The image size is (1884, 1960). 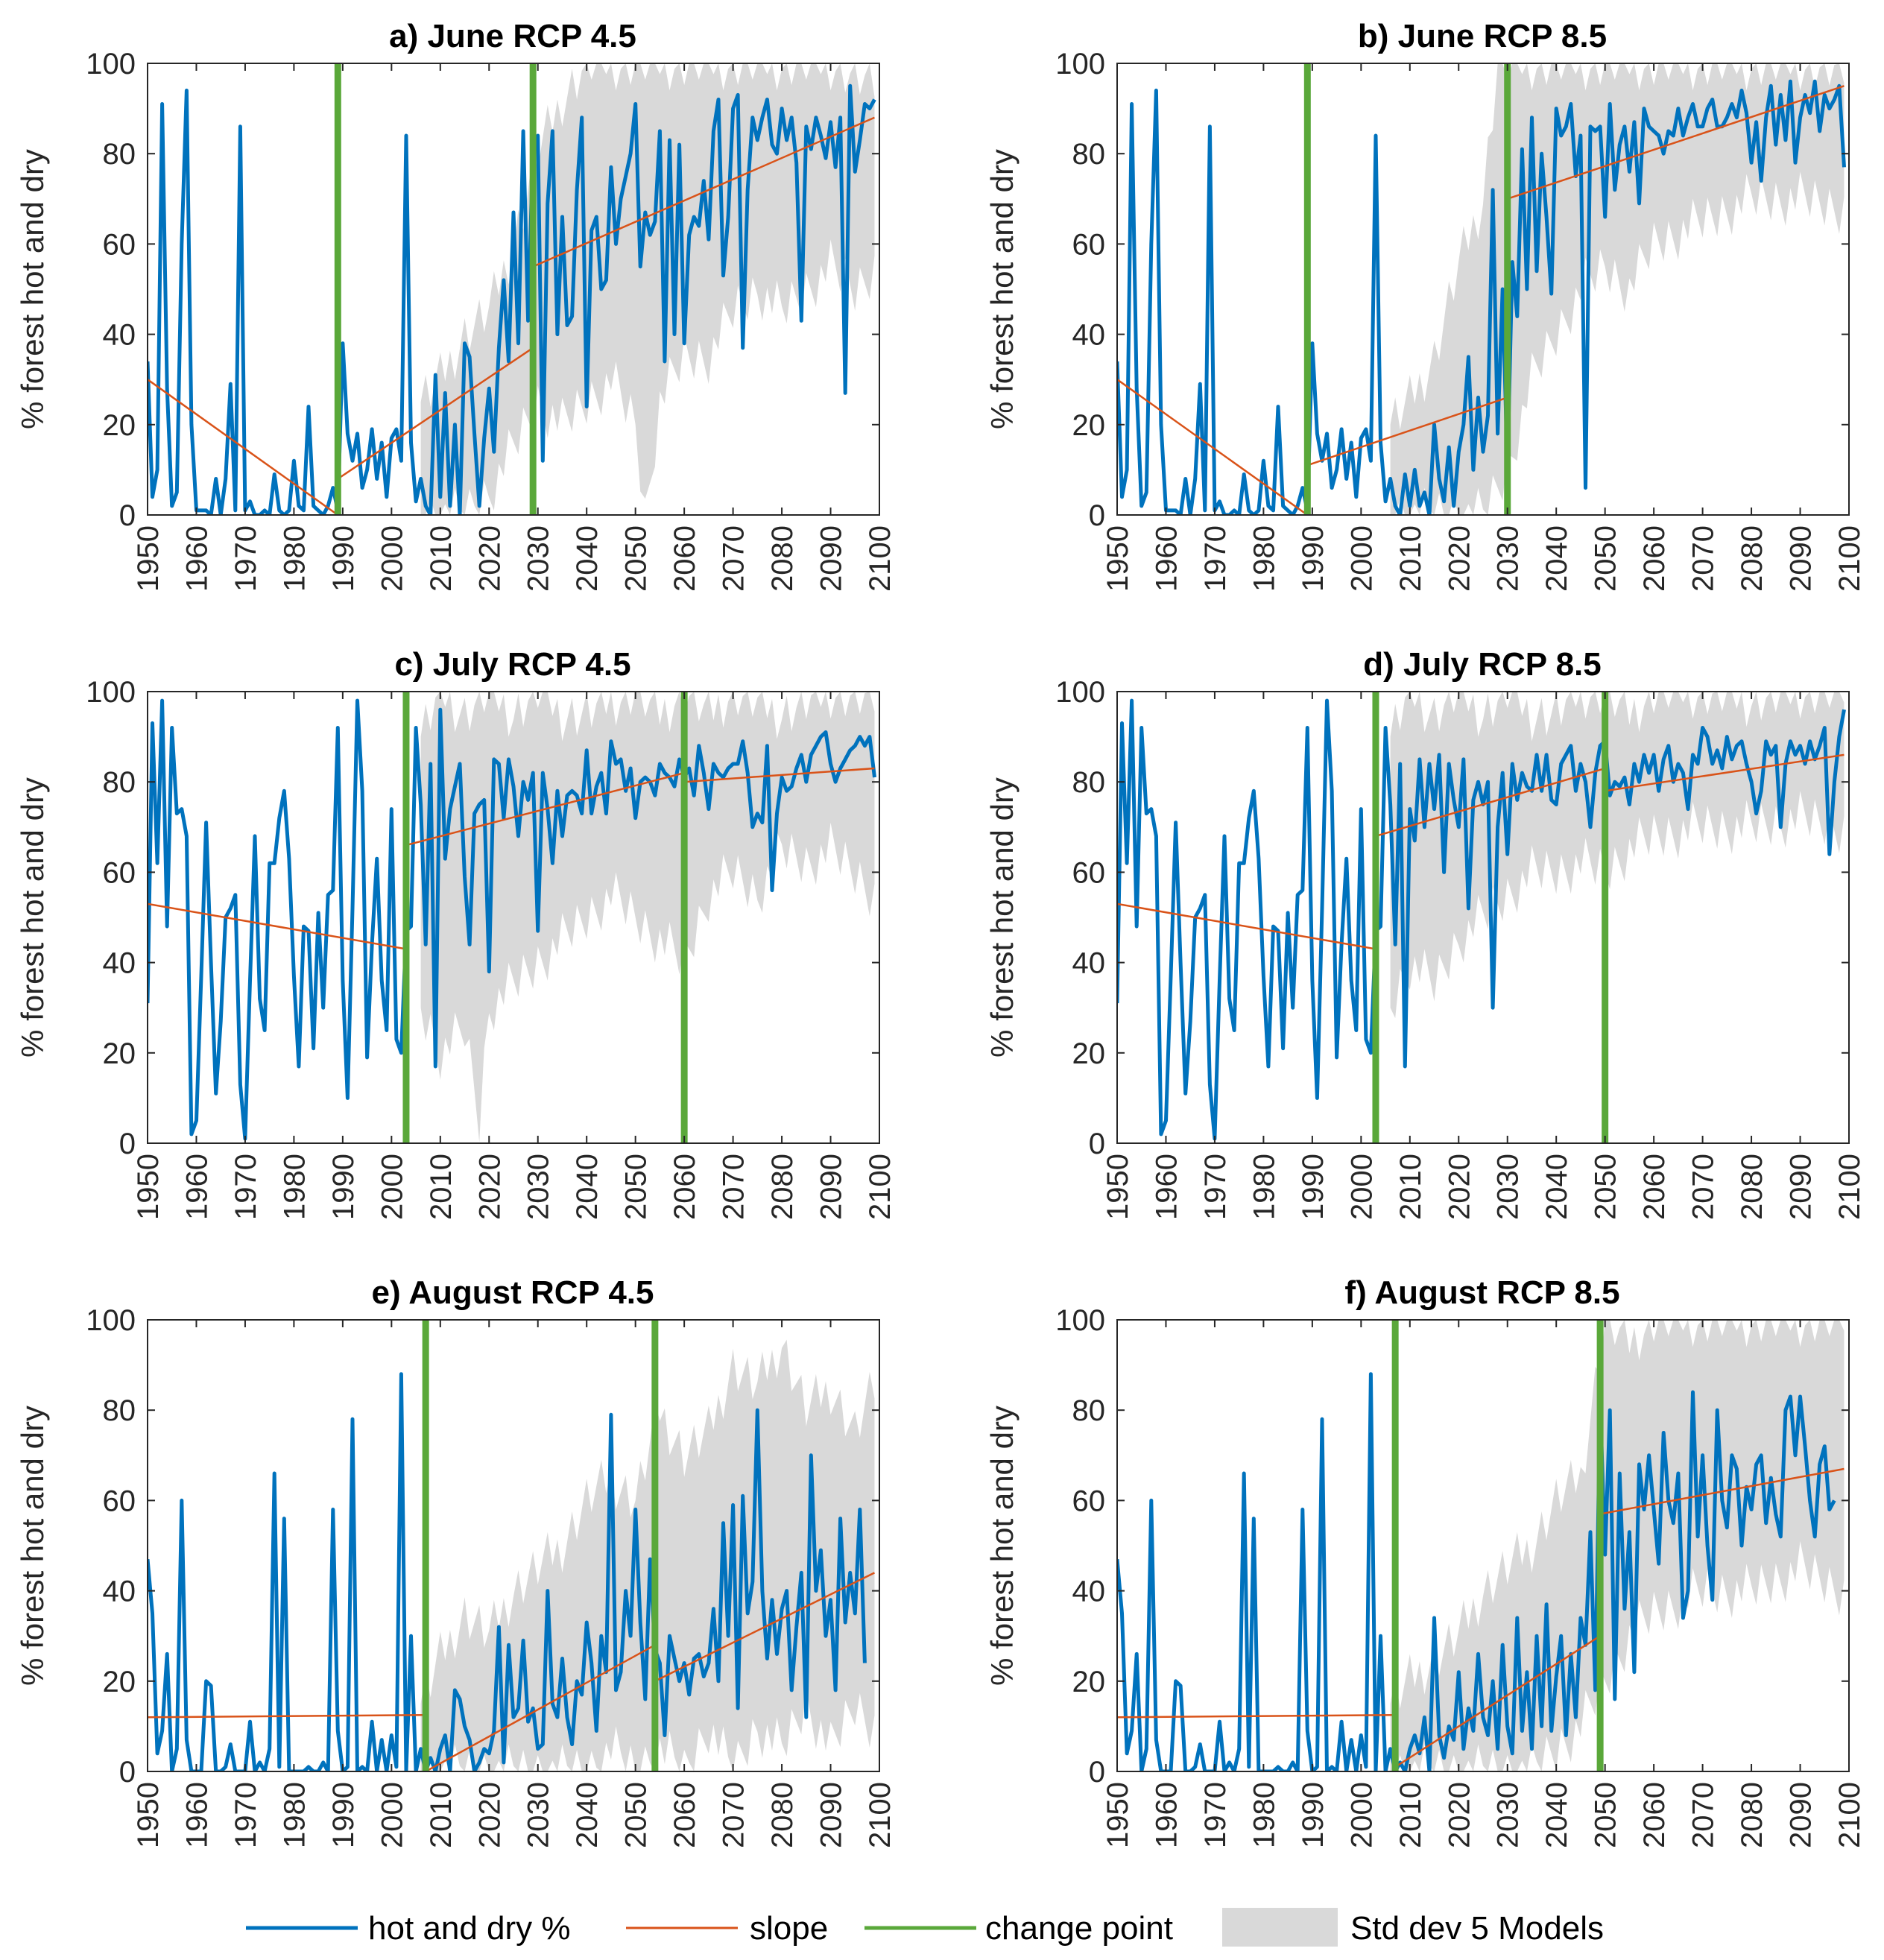 I want to click on legend-slope-label: slope, so click(x=789, y=1928).